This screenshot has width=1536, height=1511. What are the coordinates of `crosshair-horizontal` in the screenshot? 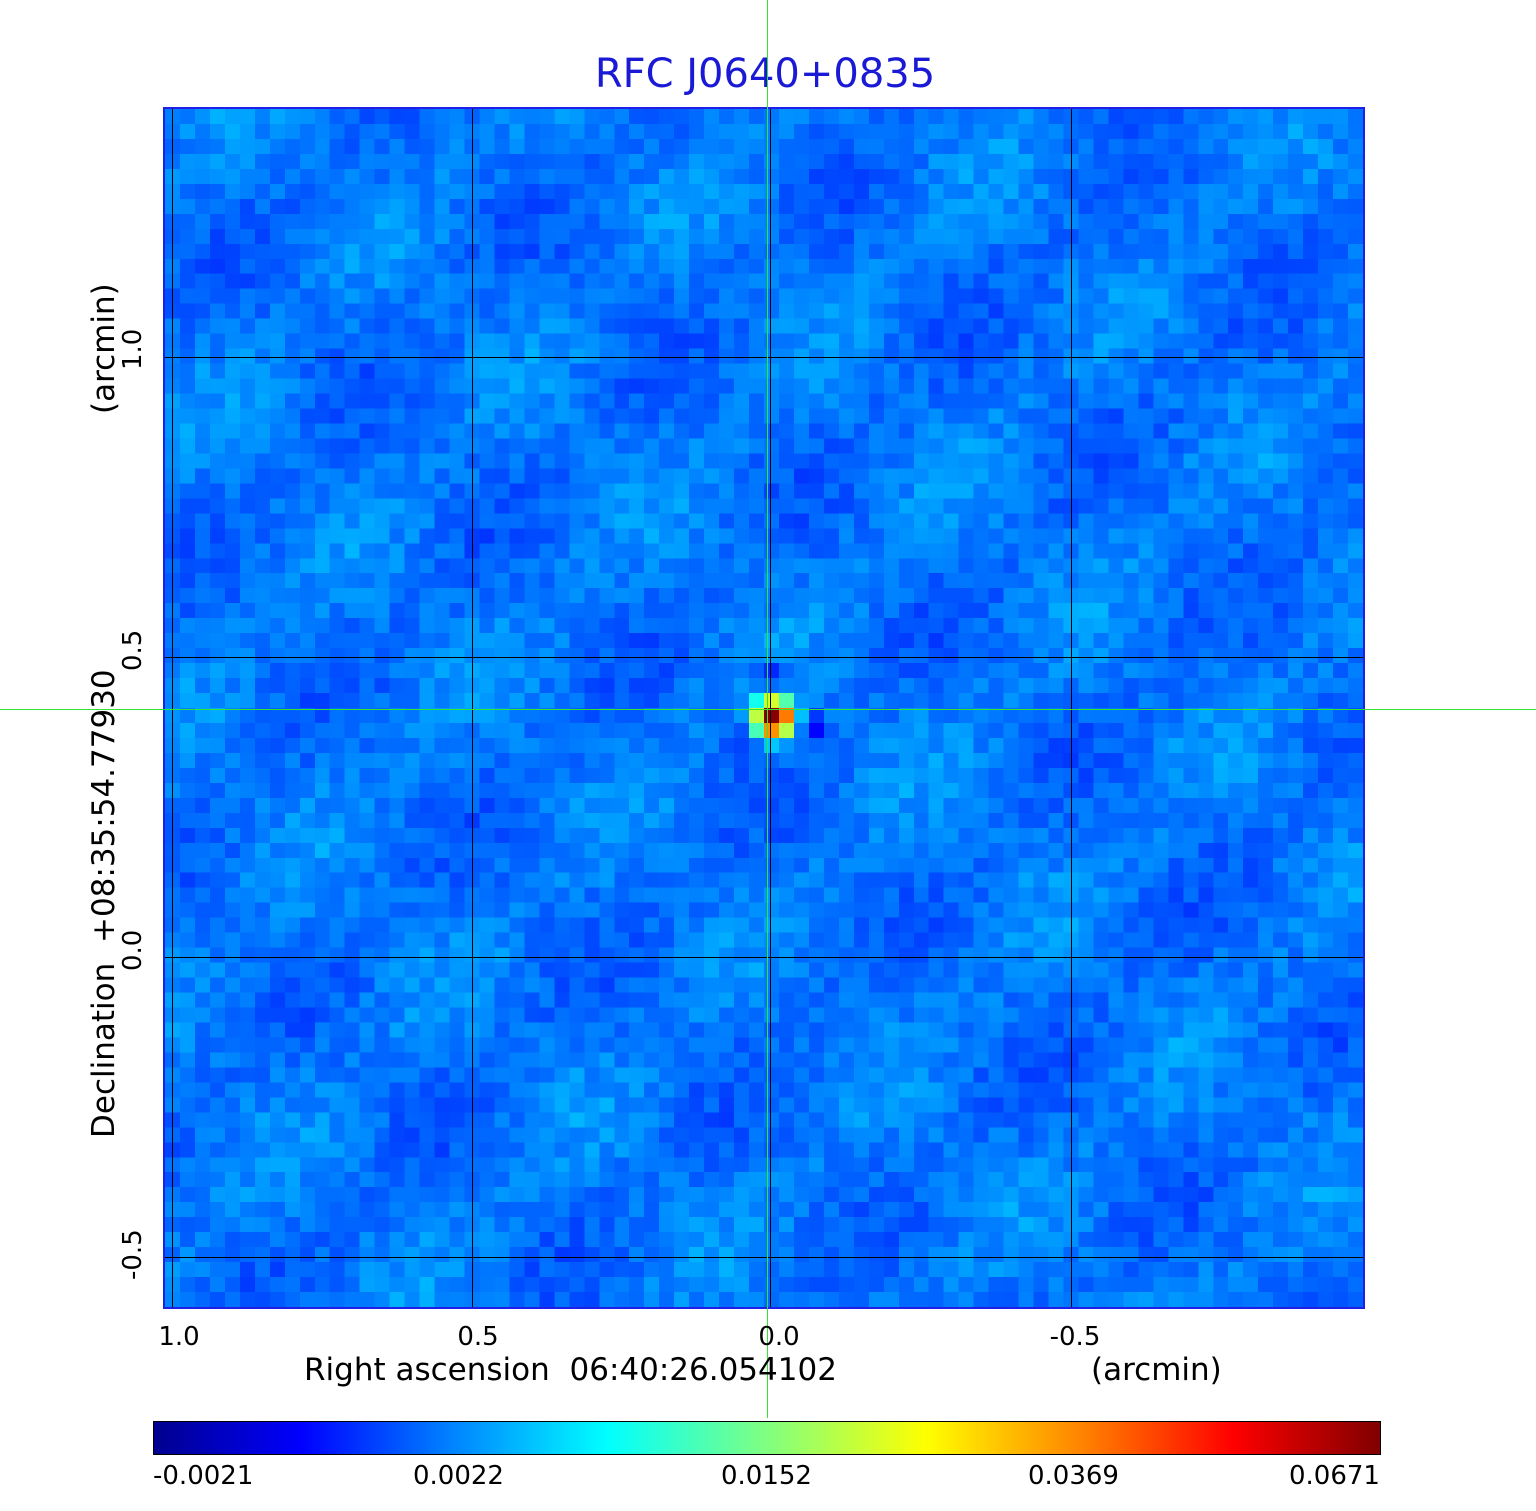 It's located at (768, 709).